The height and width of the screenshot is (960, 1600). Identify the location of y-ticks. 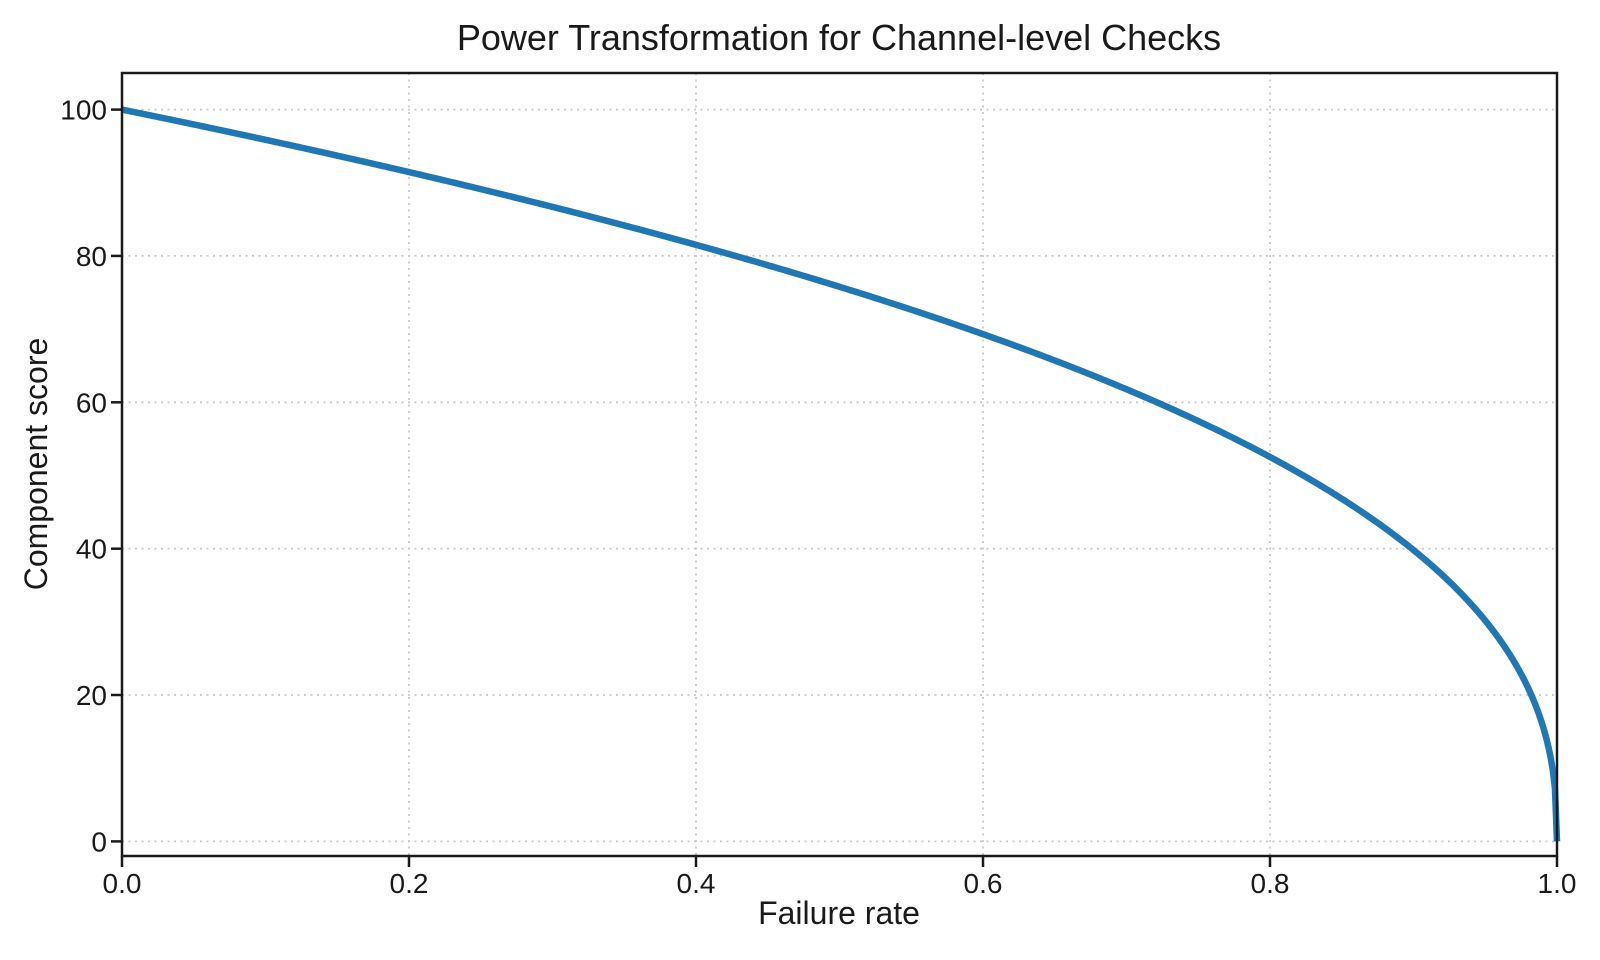
(116, 475).